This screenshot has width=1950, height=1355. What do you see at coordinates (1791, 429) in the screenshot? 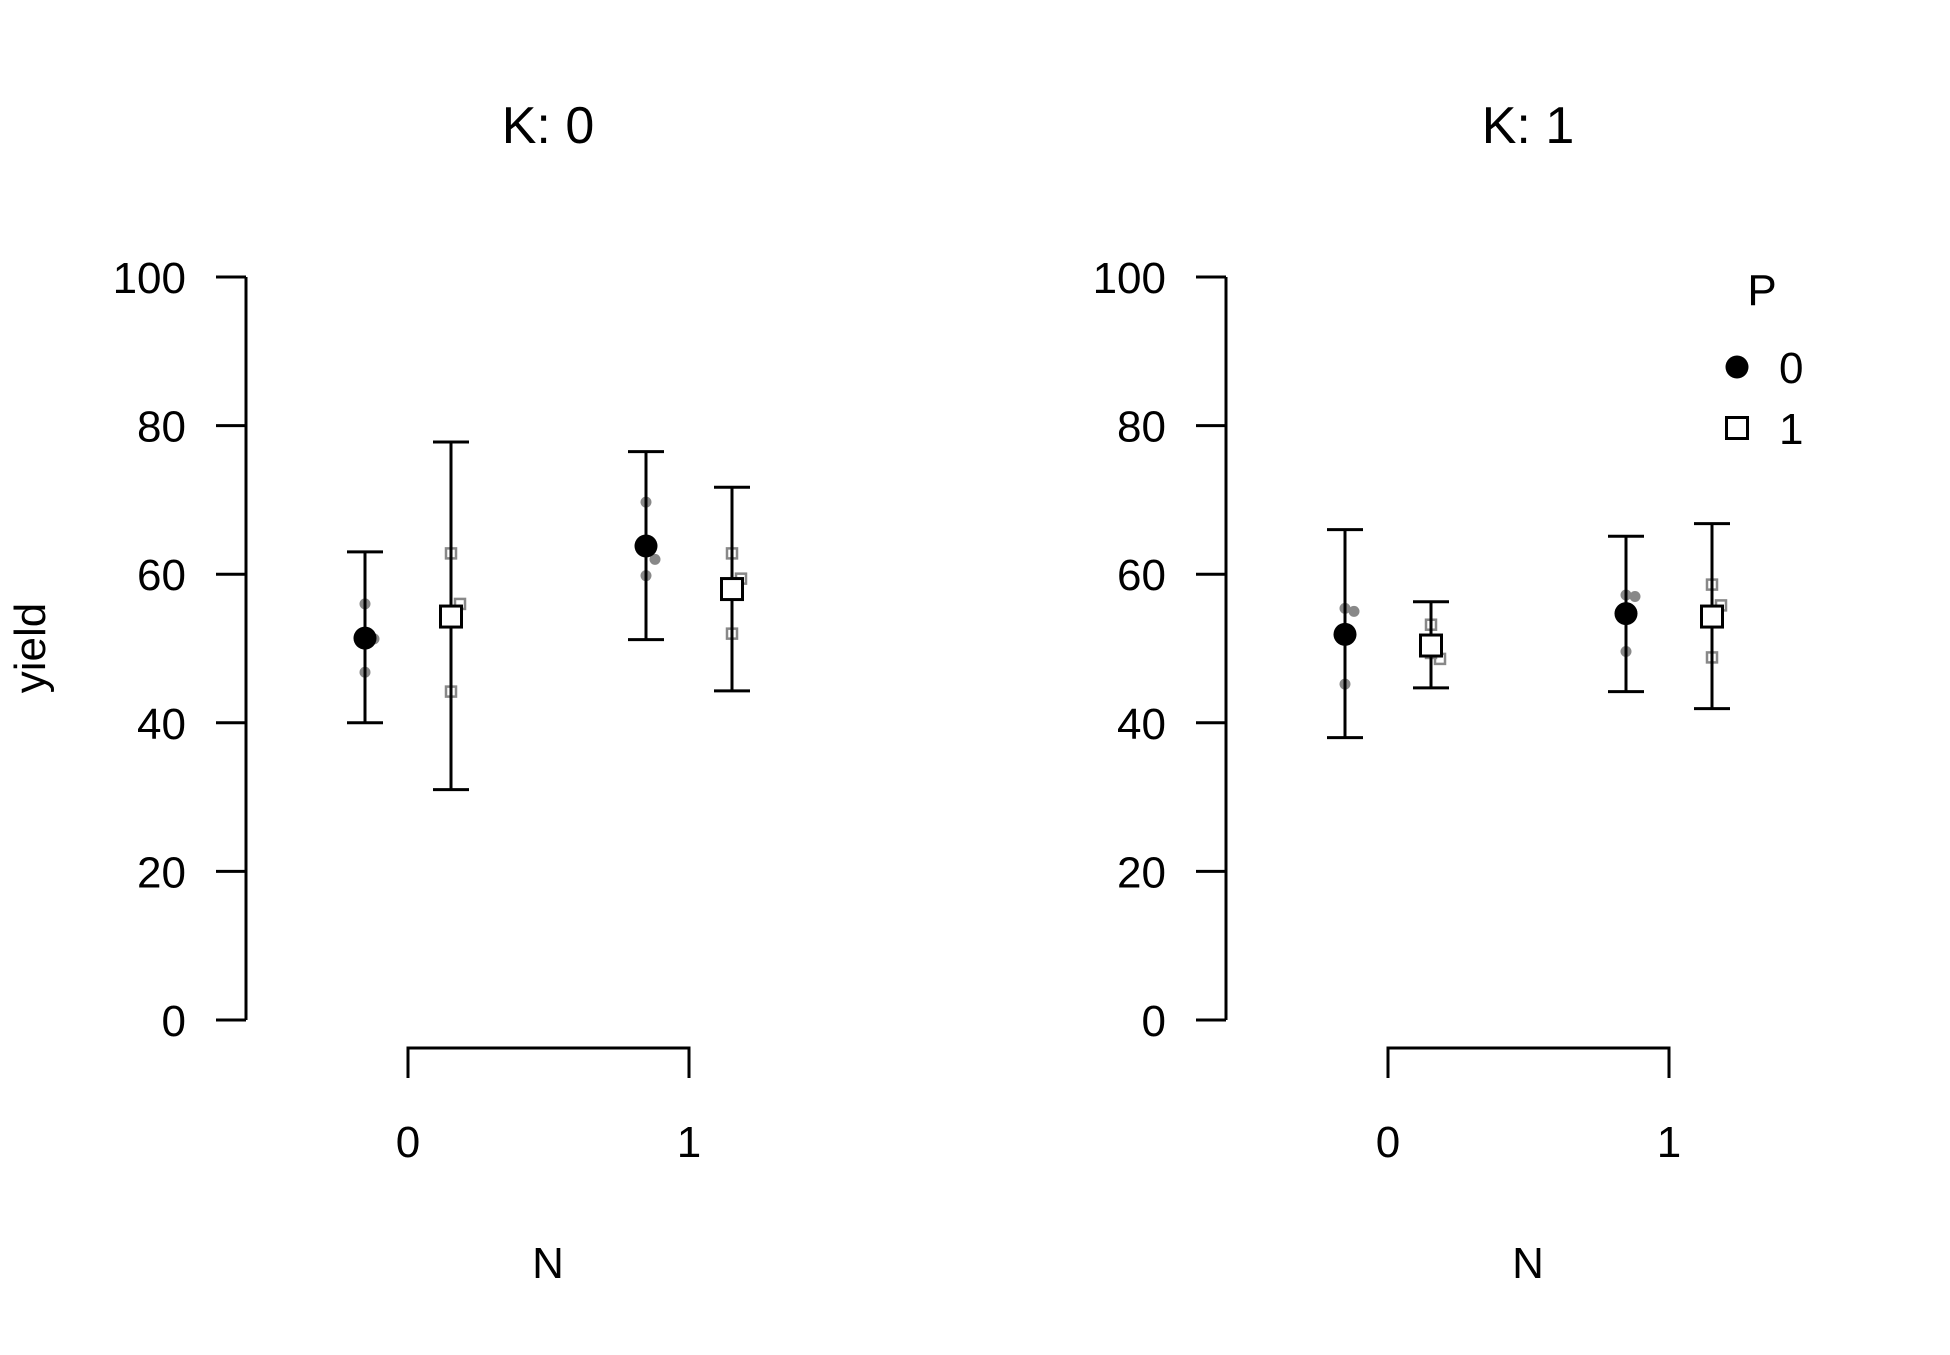
I see `legend-label: 1` at bounding box center [1791, 429].